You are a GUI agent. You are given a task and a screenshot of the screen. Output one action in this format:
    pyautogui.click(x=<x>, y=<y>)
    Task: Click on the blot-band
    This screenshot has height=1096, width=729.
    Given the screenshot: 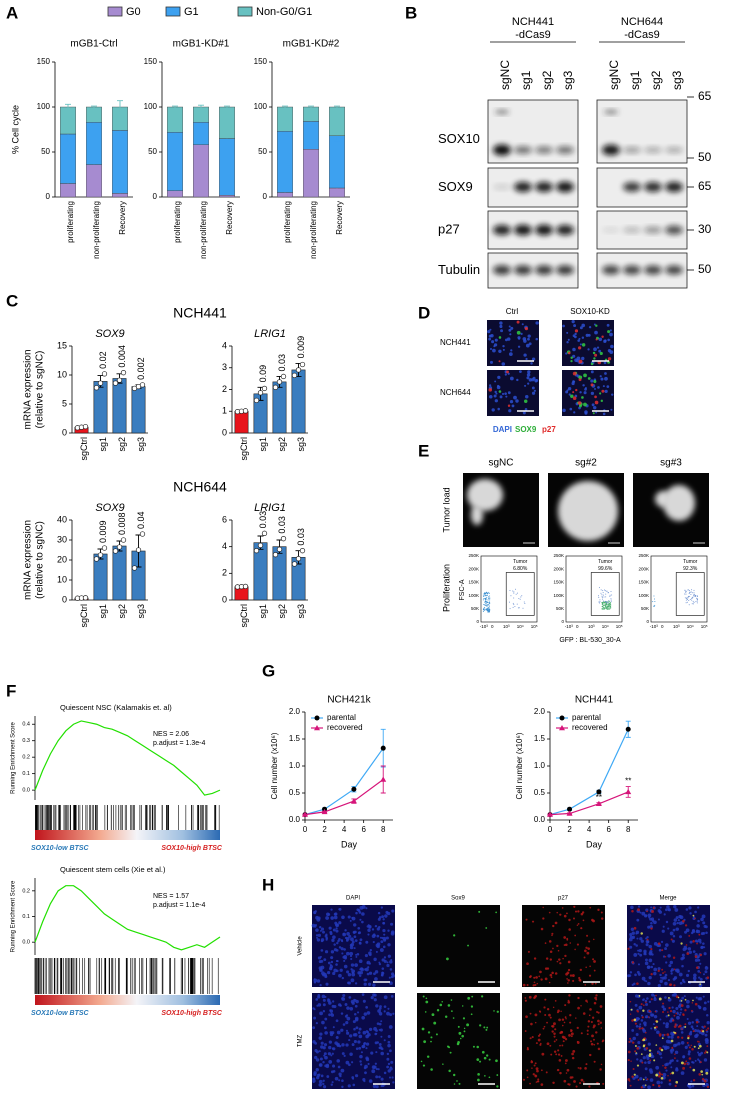 What is the action you would take?
    pyautogui.click(x=653, y=187)
    